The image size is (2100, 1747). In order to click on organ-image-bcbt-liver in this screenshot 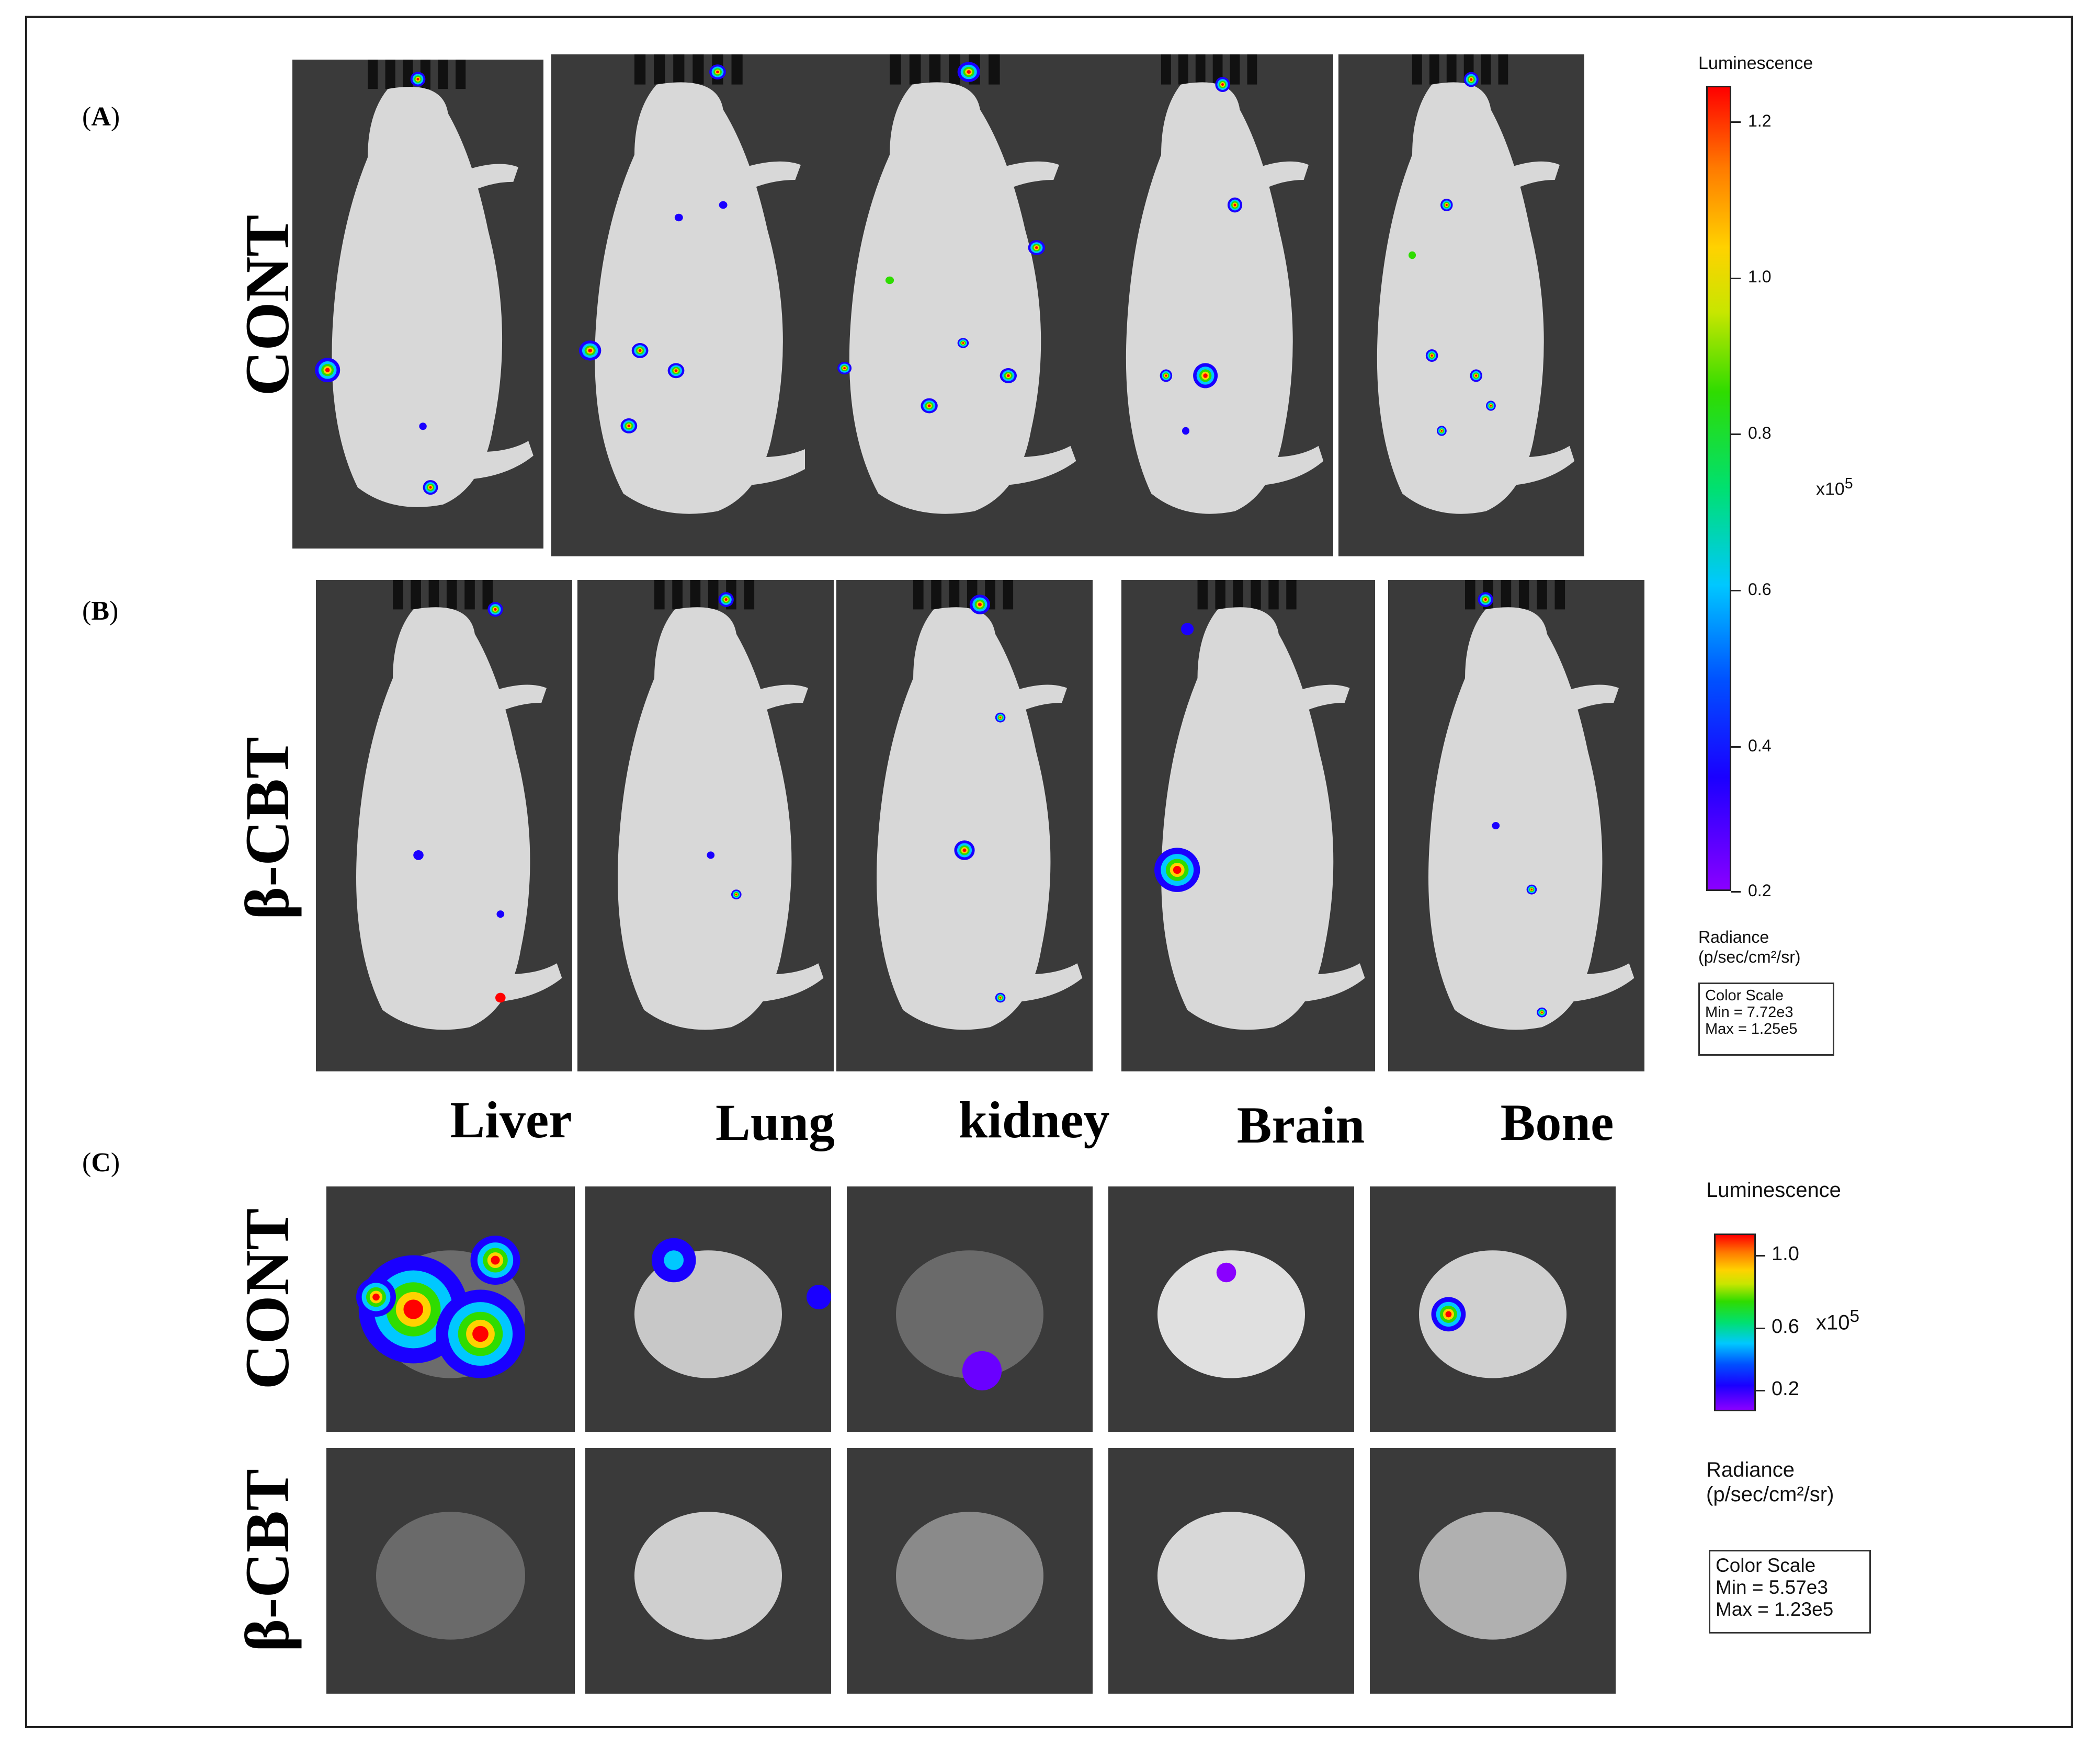, I will do `click(450, 1571)`.